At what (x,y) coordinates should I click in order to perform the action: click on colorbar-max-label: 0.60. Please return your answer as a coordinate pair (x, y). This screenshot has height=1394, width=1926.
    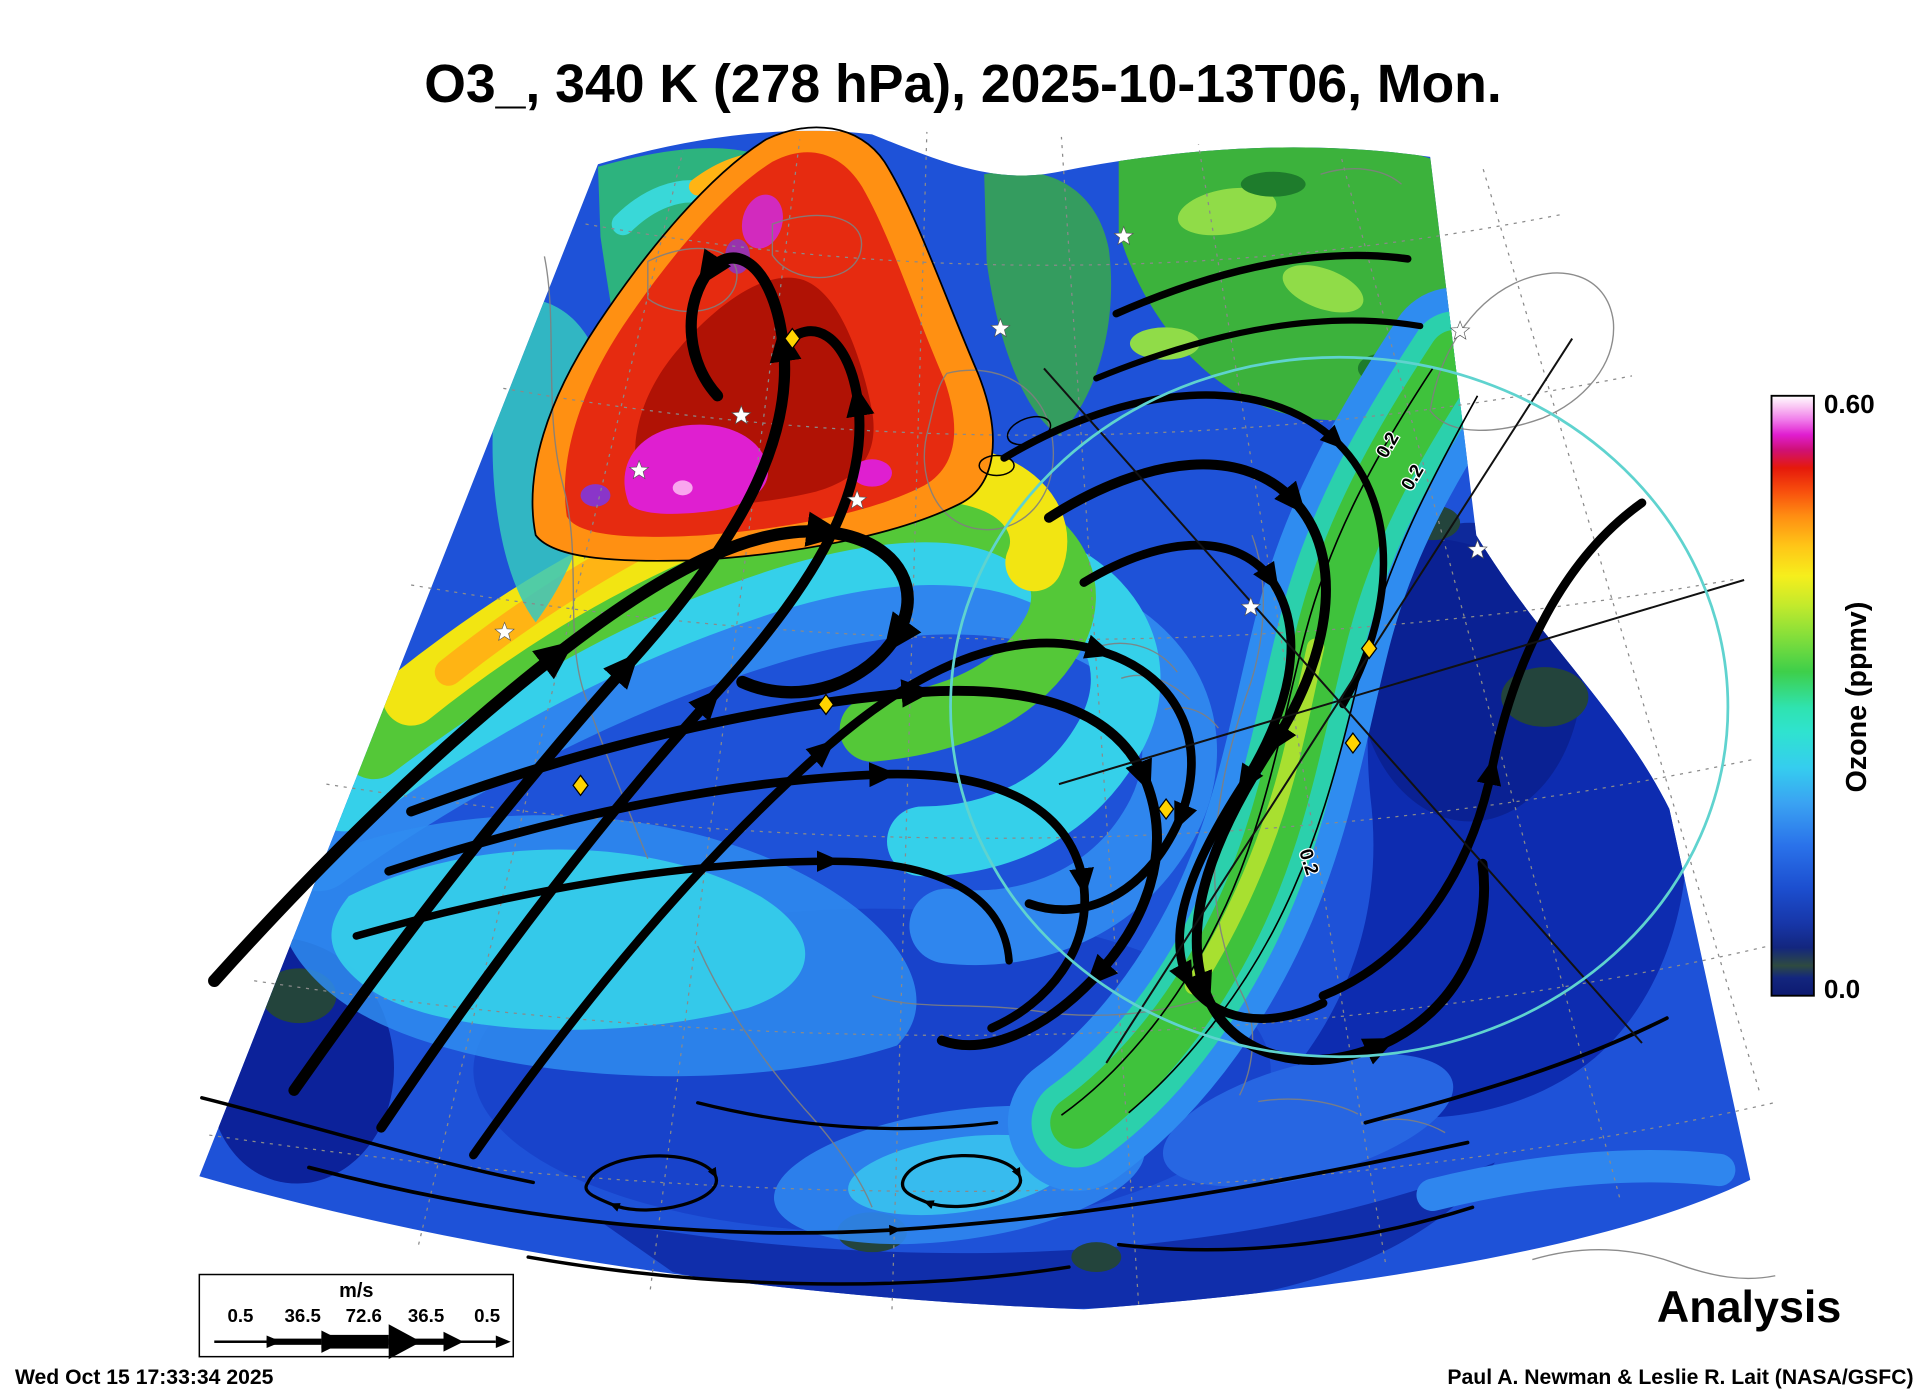
    Looking at the image, I should click on (1849, 404).